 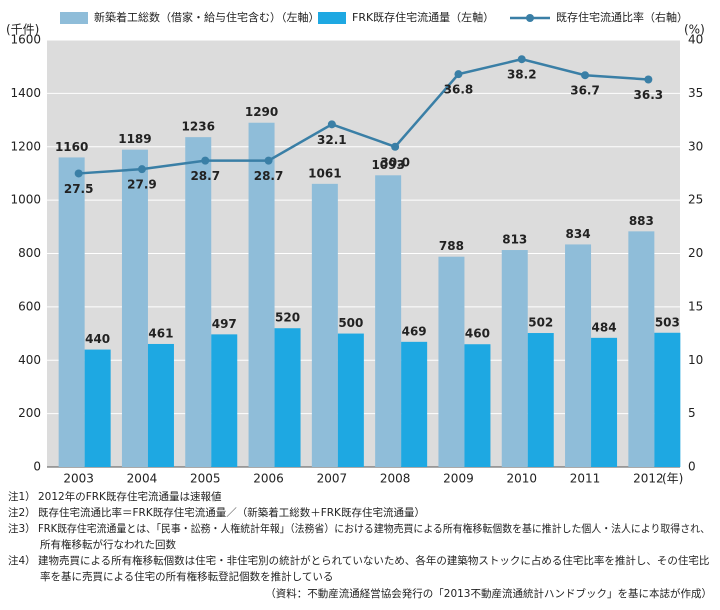 What do you see at coordinates (694, 30) in the screenshot?
I see `y2-unit: (%)` at bounding box center [694, 30].